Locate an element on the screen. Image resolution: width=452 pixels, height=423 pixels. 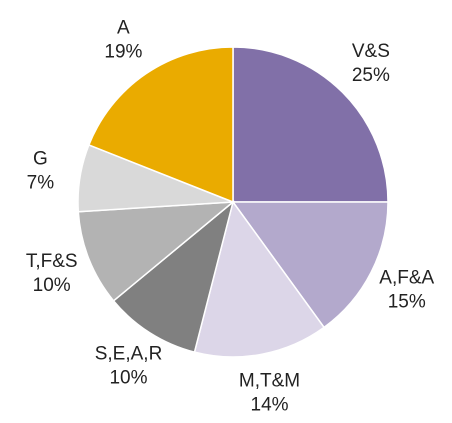
slice-label: M,T&M is located at coordinates (269, 381).